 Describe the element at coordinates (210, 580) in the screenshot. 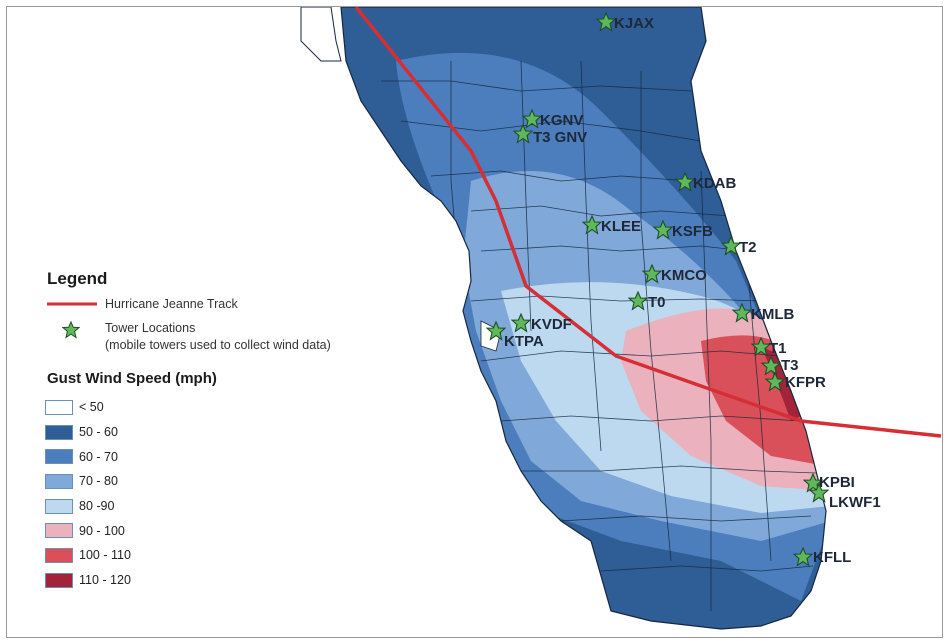

I see `legend-class-row: 110 - 120` at that location.